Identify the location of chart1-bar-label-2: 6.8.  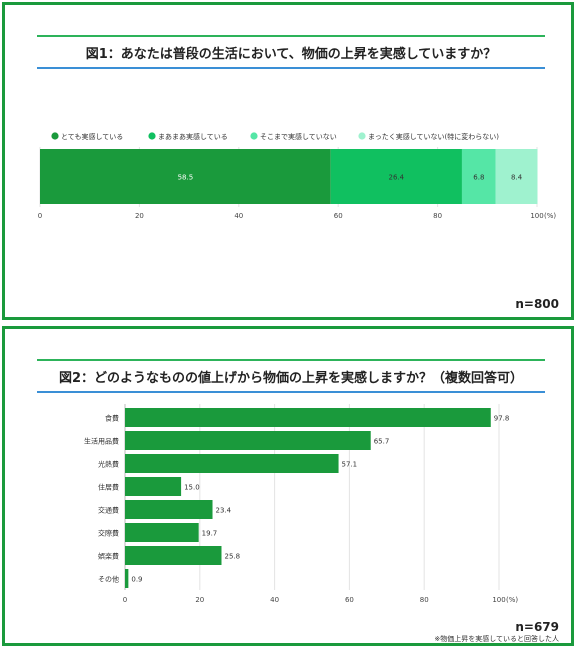
(478, 178).